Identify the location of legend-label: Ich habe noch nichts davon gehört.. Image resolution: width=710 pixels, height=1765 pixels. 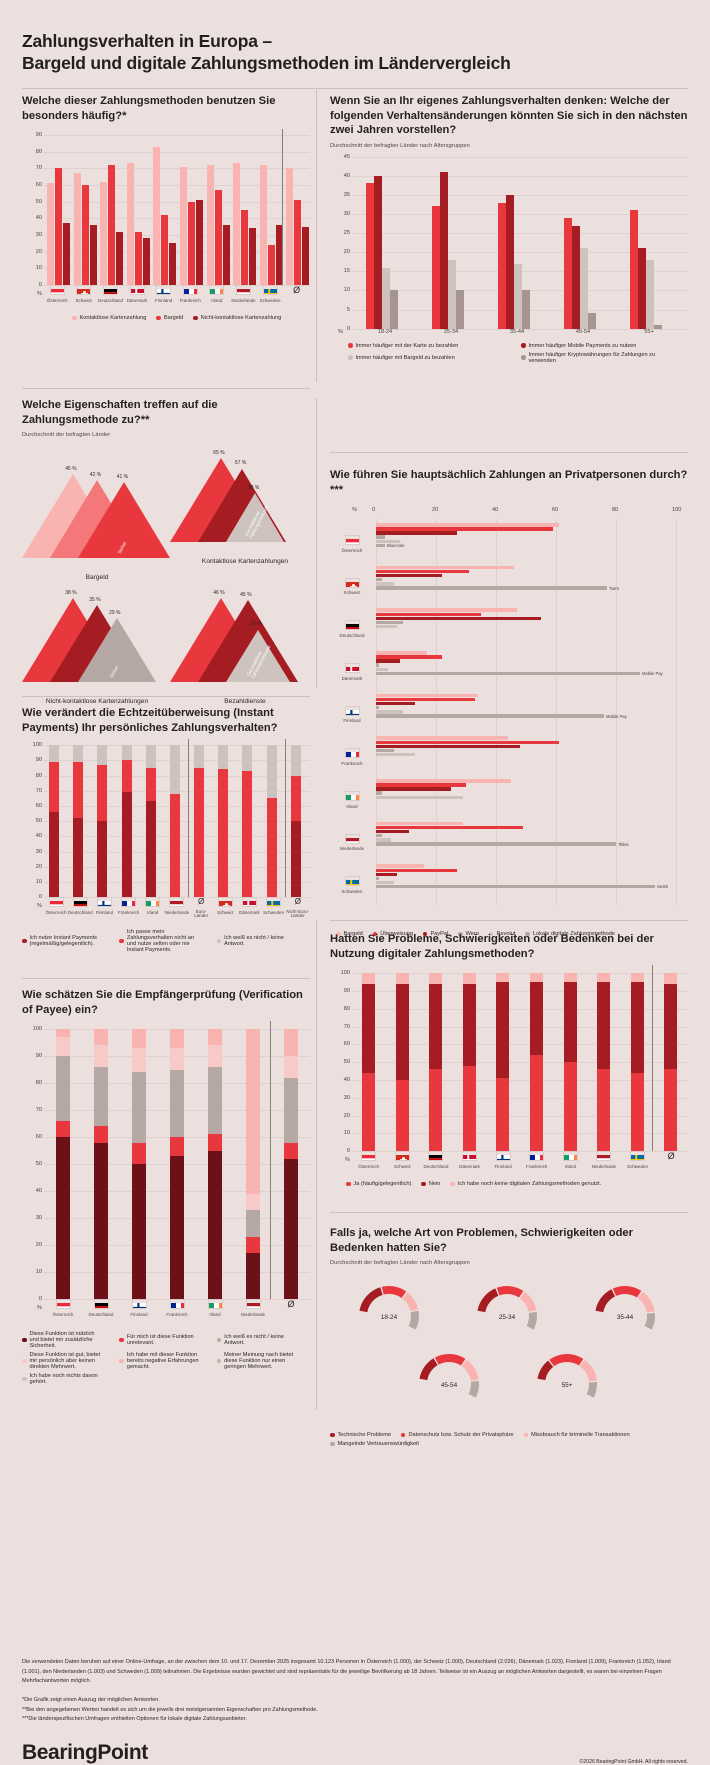
(63, 1379).